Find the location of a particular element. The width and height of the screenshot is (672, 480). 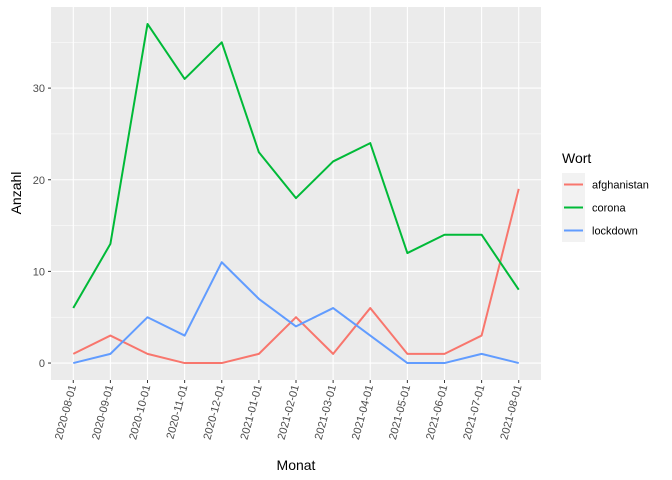

x-tick-label: 2021-07-01 is located at coordinates (474, 412).